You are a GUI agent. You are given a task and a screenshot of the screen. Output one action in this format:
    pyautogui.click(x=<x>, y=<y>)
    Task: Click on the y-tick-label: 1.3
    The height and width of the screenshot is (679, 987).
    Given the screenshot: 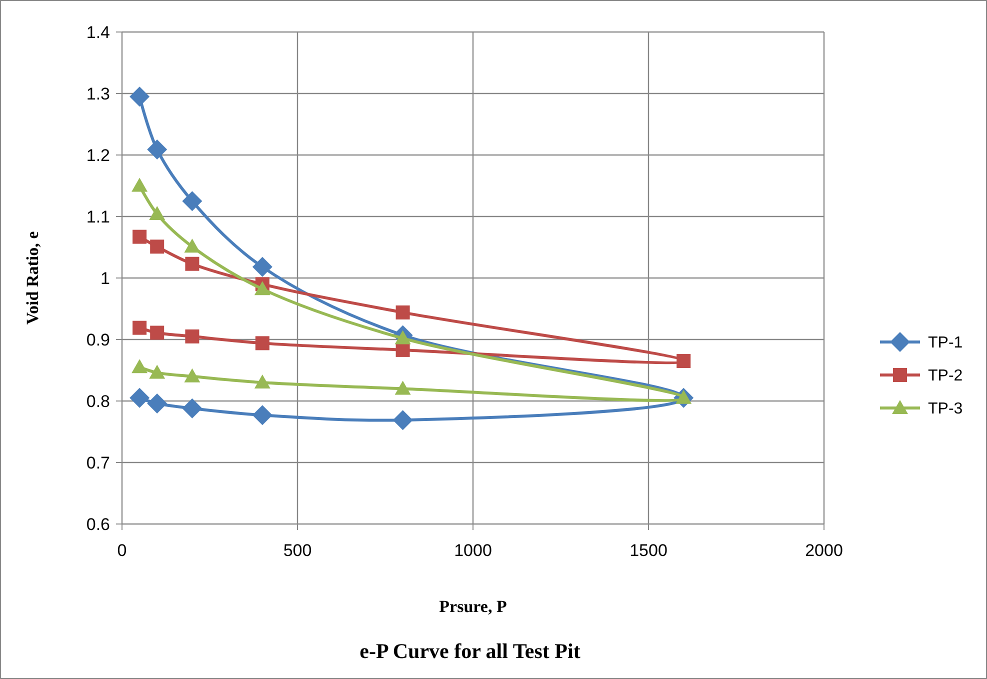 What is the action you would take?
    pyautogui.click(x=98, y=94)
    